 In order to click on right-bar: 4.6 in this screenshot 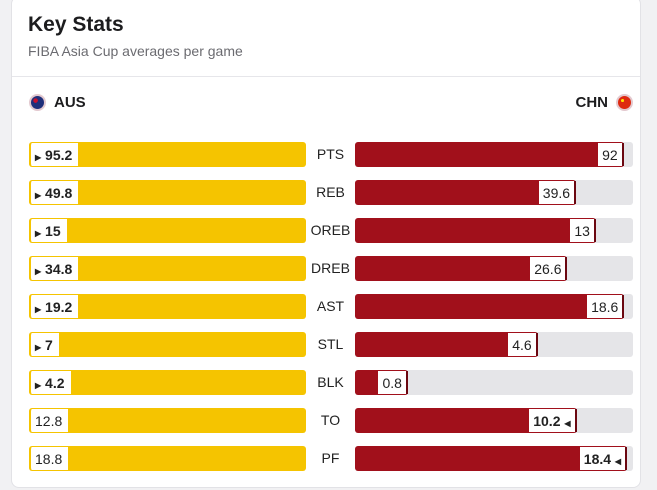, I will do `click(446, 344)`.